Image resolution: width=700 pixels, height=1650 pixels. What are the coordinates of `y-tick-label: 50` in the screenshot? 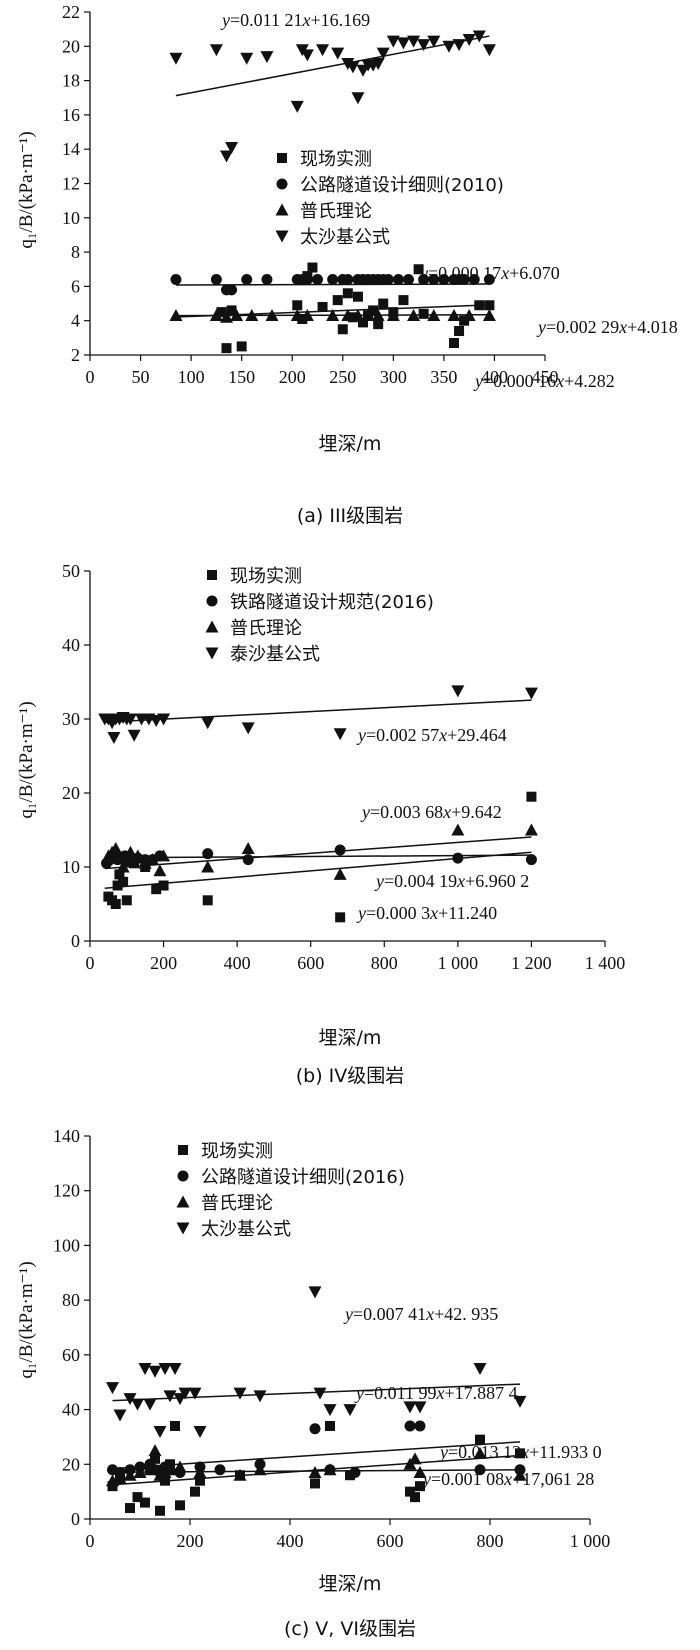 It's located at (71, 571).